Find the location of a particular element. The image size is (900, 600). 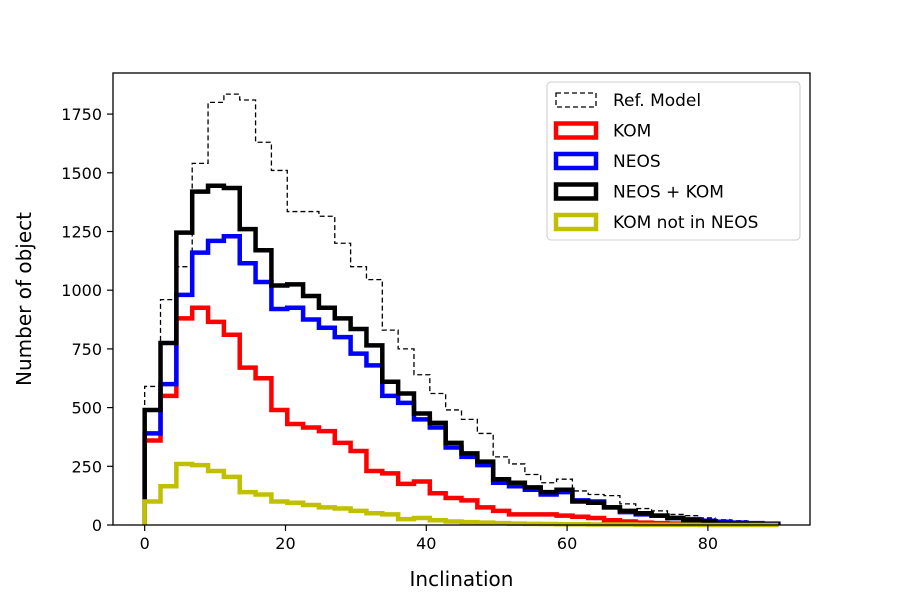

legend-label: NEOS + KOM is located at coordinates (668, 193).